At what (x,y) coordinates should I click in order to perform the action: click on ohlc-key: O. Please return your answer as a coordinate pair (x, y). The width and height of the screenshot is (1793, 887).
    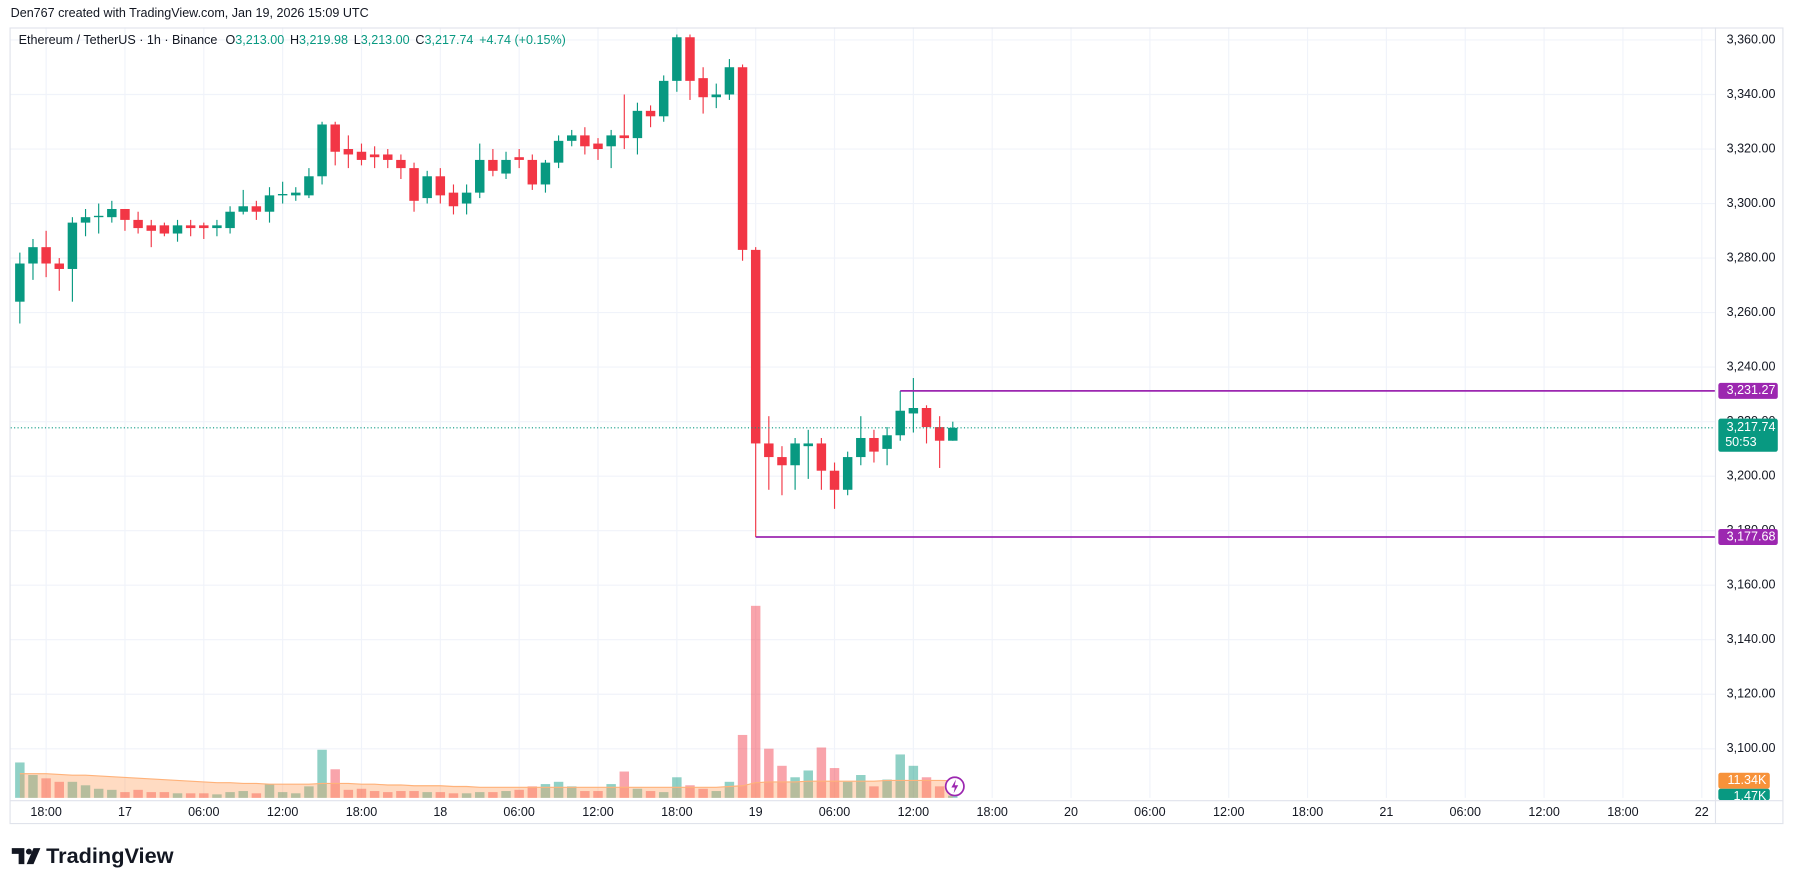
    Looking at the image, I should click on (230, 40).